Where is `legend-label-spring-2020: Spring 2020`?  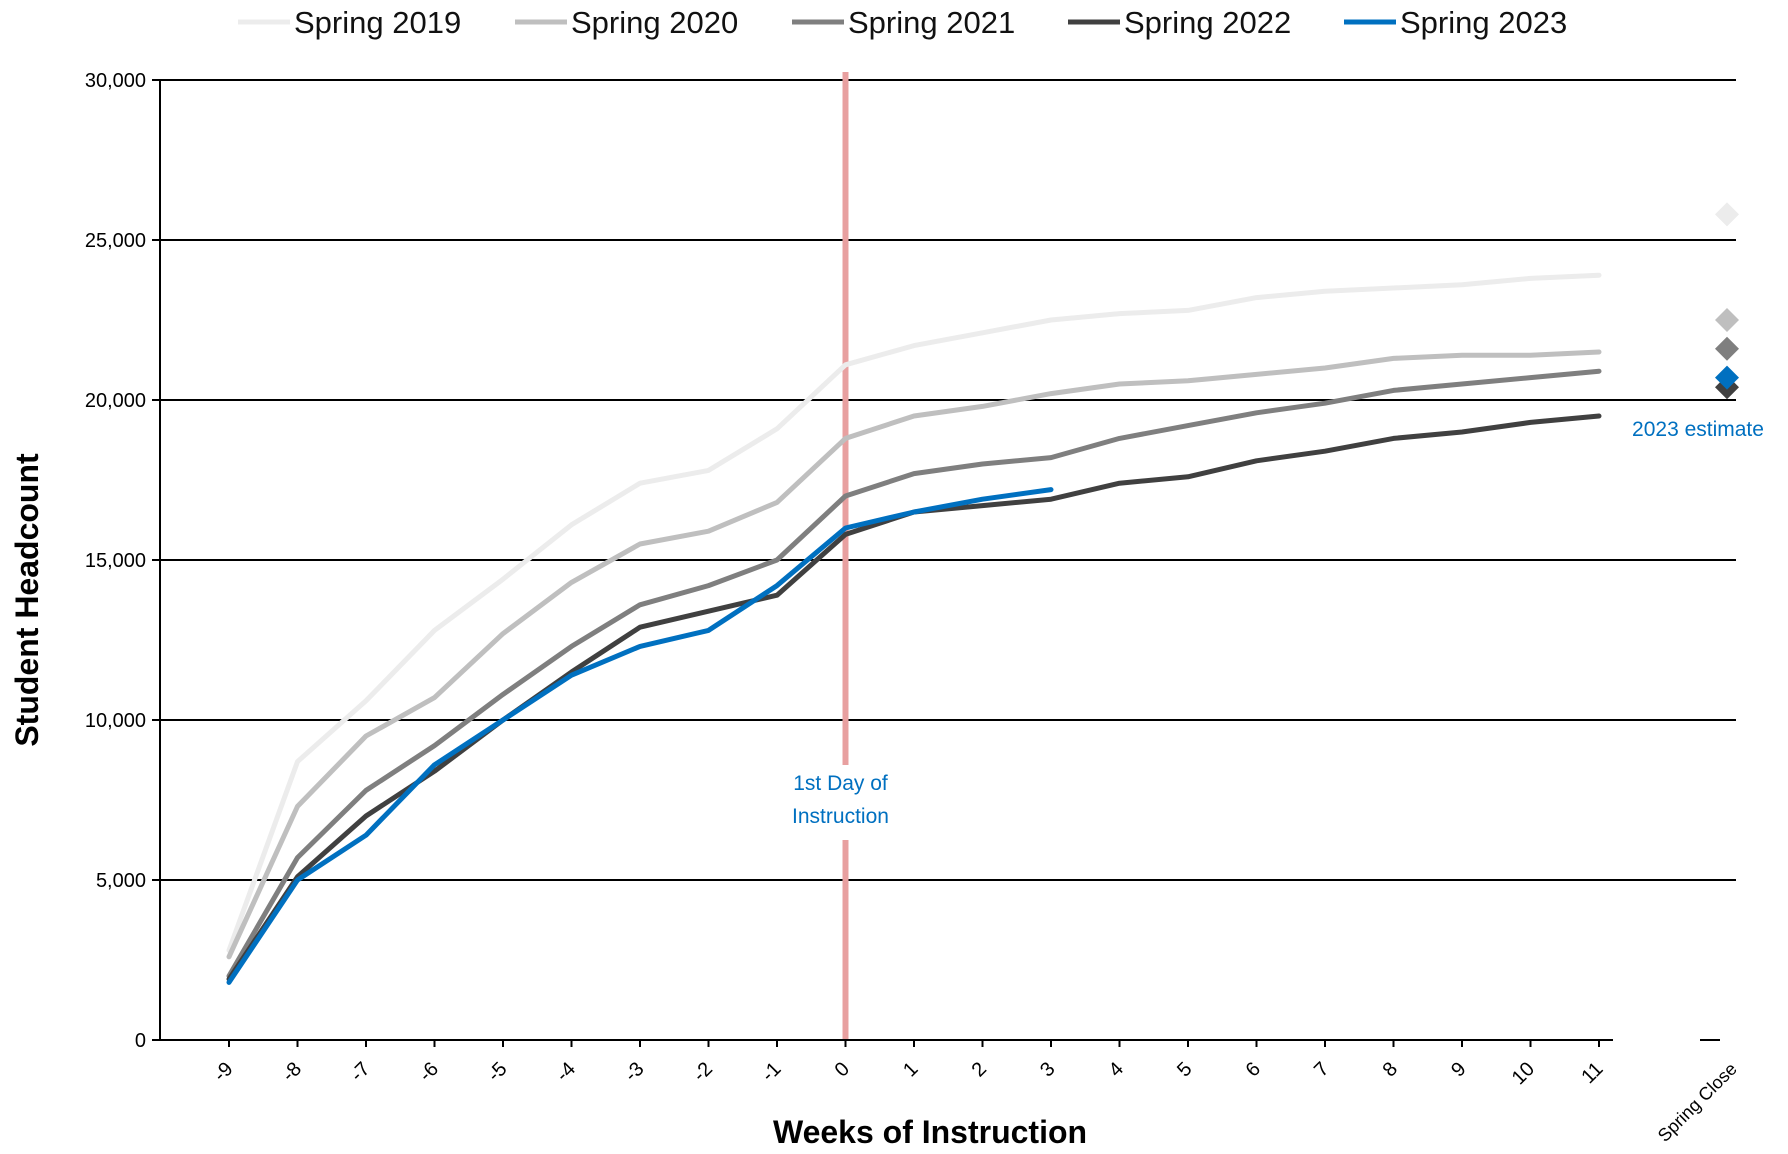
legend-label-spring-2020: Spring 2020 is located at coordinates (654, 22).